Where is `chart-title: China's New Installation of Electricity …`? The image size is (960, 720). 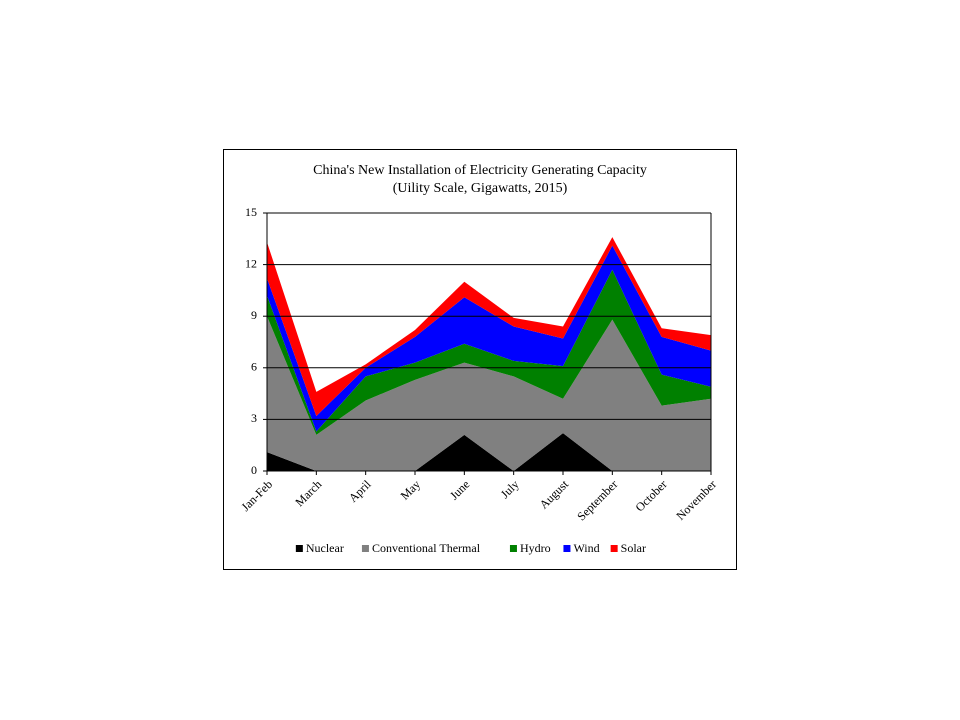
chart-title: China's New Installation of Electricity … is located at coordinates (480, 170).